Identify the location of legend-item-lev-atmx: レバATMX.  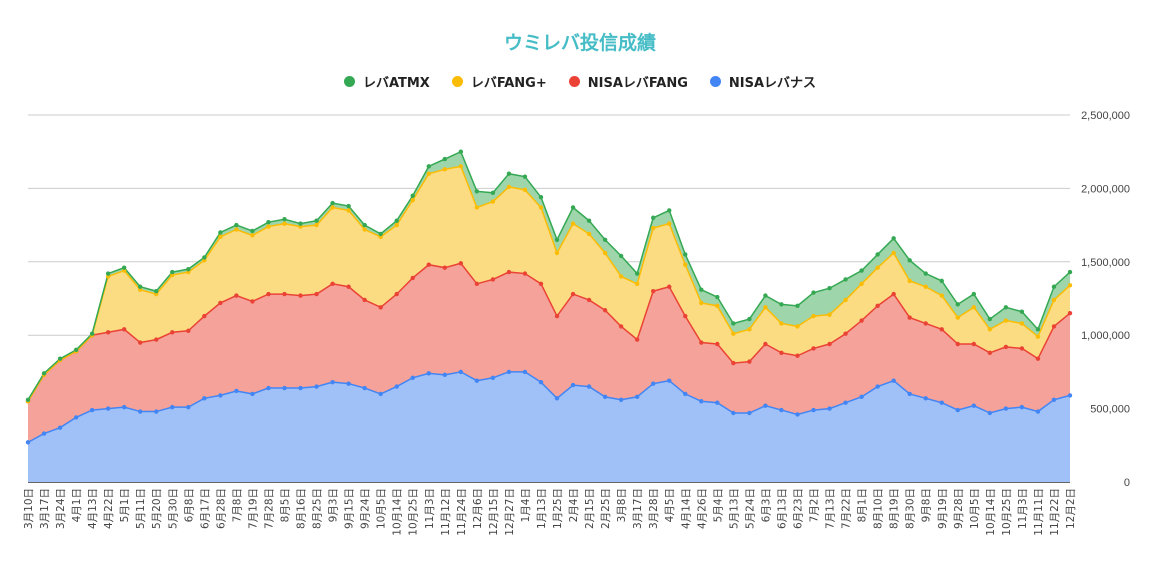
(386, 81).